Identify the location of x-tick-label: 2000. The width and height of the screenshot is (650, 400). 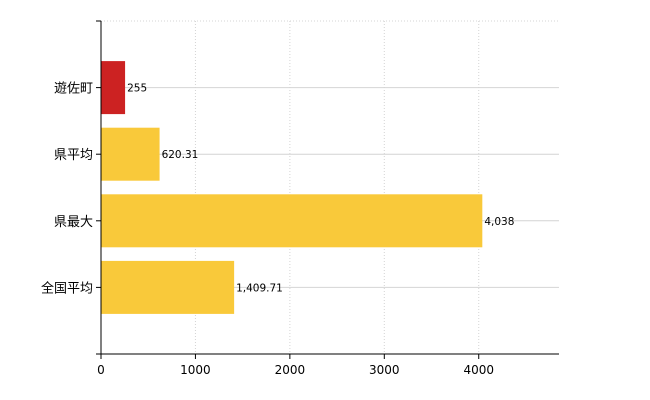
(290, 370).